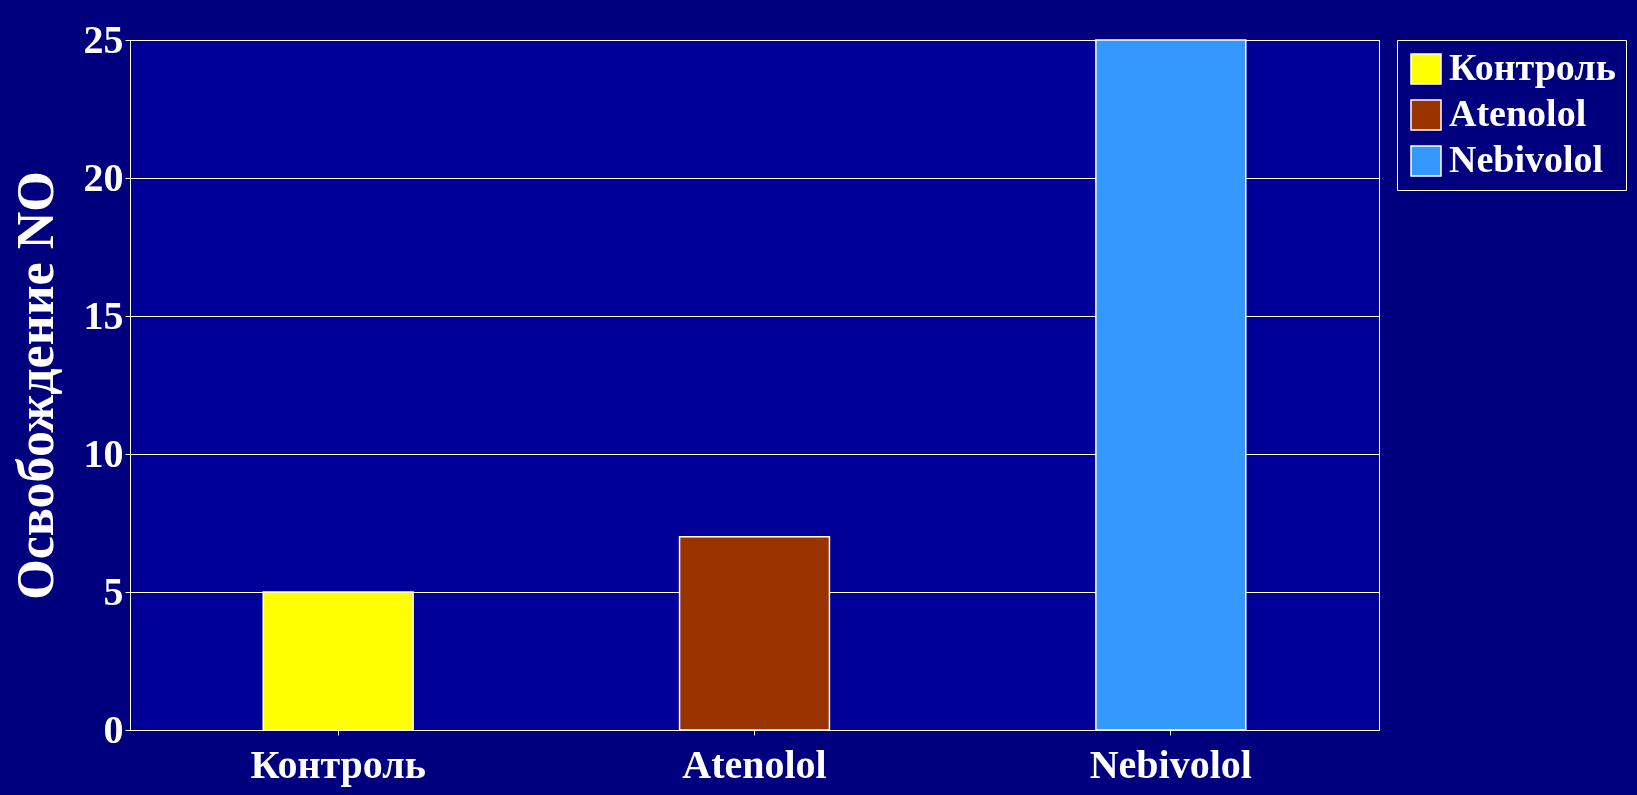 This screenshot has width=1637, height=795. Describe the element at coordinates (1518, 113) in the screenshot. I see `legend-label: Atenolol` at that location.